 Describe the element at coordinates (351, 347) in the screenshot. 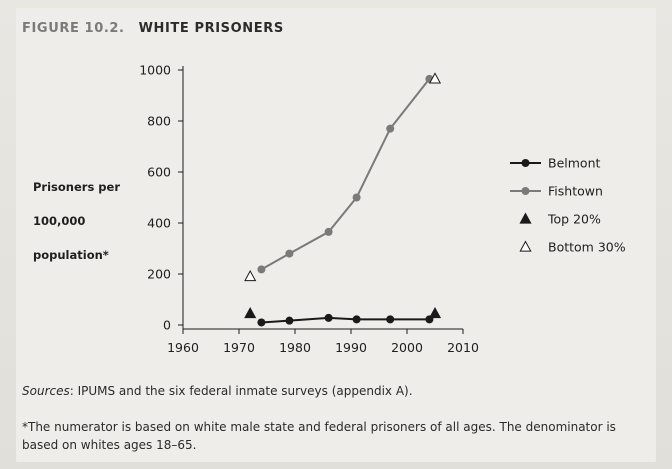

I see `x-tick-label: 1990` at that location.